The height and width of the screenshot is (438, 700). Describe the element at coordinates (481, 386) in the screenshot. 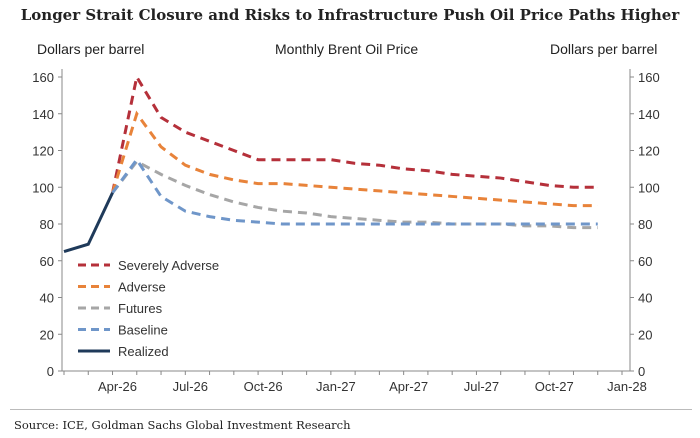

I see `x-tick-label: Jul-27` at that location.